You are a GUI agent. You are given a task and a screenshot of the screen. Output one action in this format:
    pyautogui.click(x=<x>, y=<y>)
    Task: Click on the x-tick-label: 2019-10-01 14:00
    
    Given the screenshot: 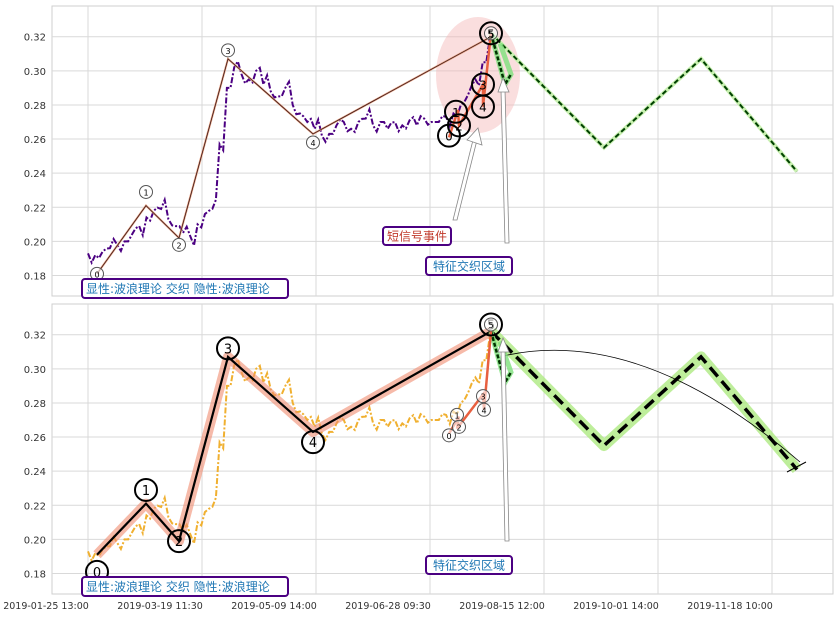 What is the action you would take?
    pyautogui.click(x=616, y=606)
    